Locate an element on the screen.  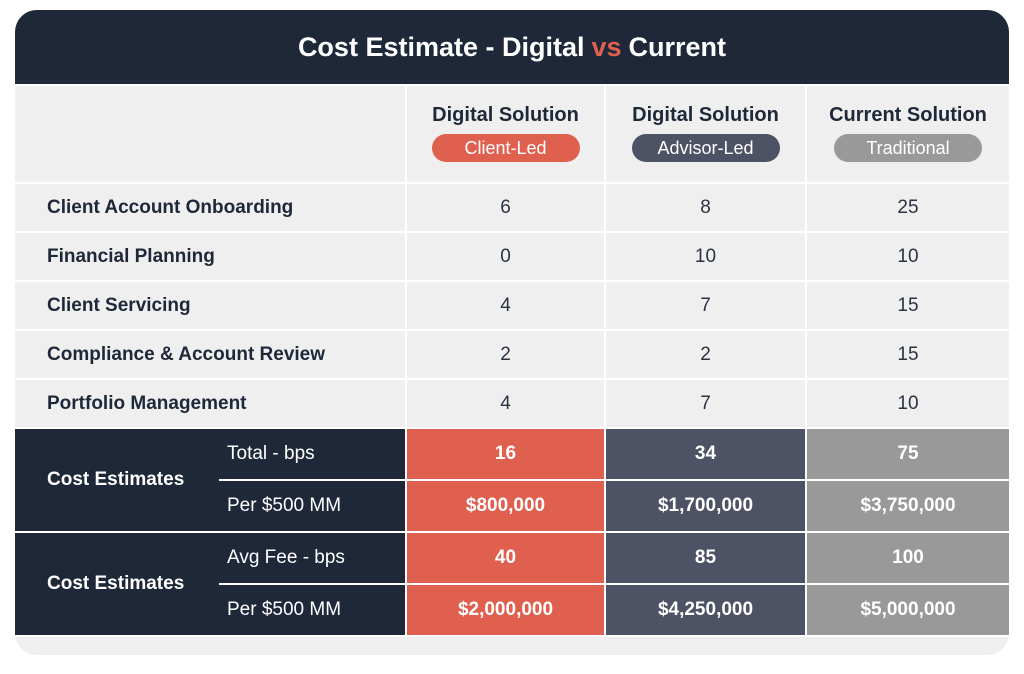
cost-cell: $800,000 is located at coordinates (505, 506).